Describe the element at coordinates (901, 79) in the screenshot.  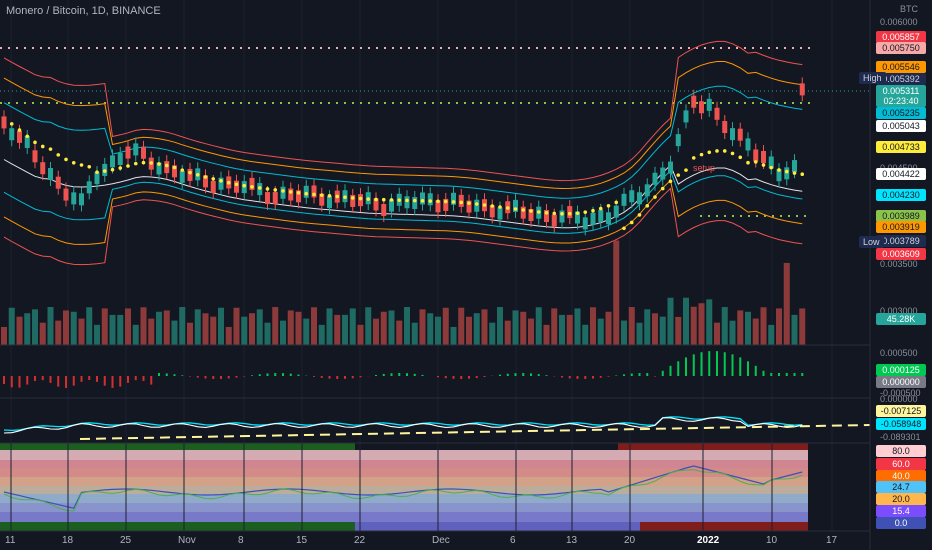
I see `axis-tag: 0.005392` at that location.